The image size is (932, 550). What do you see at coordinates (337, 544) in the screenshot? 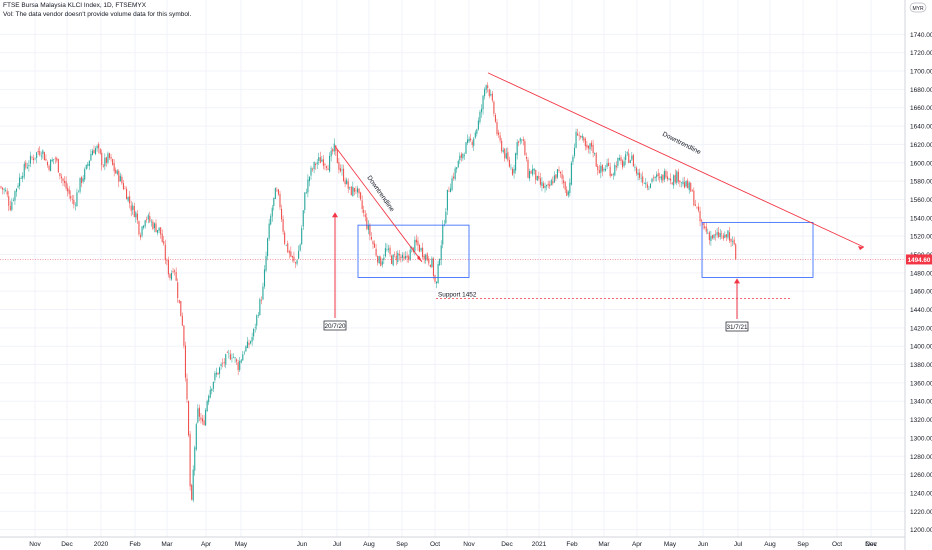
I see `x-tick-label: Jul` at bounding box center [337, 544].